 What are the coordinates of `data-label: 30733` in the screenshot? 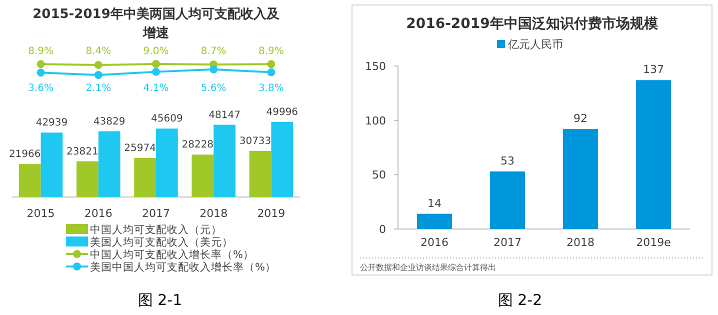 It's located at (255, 141).